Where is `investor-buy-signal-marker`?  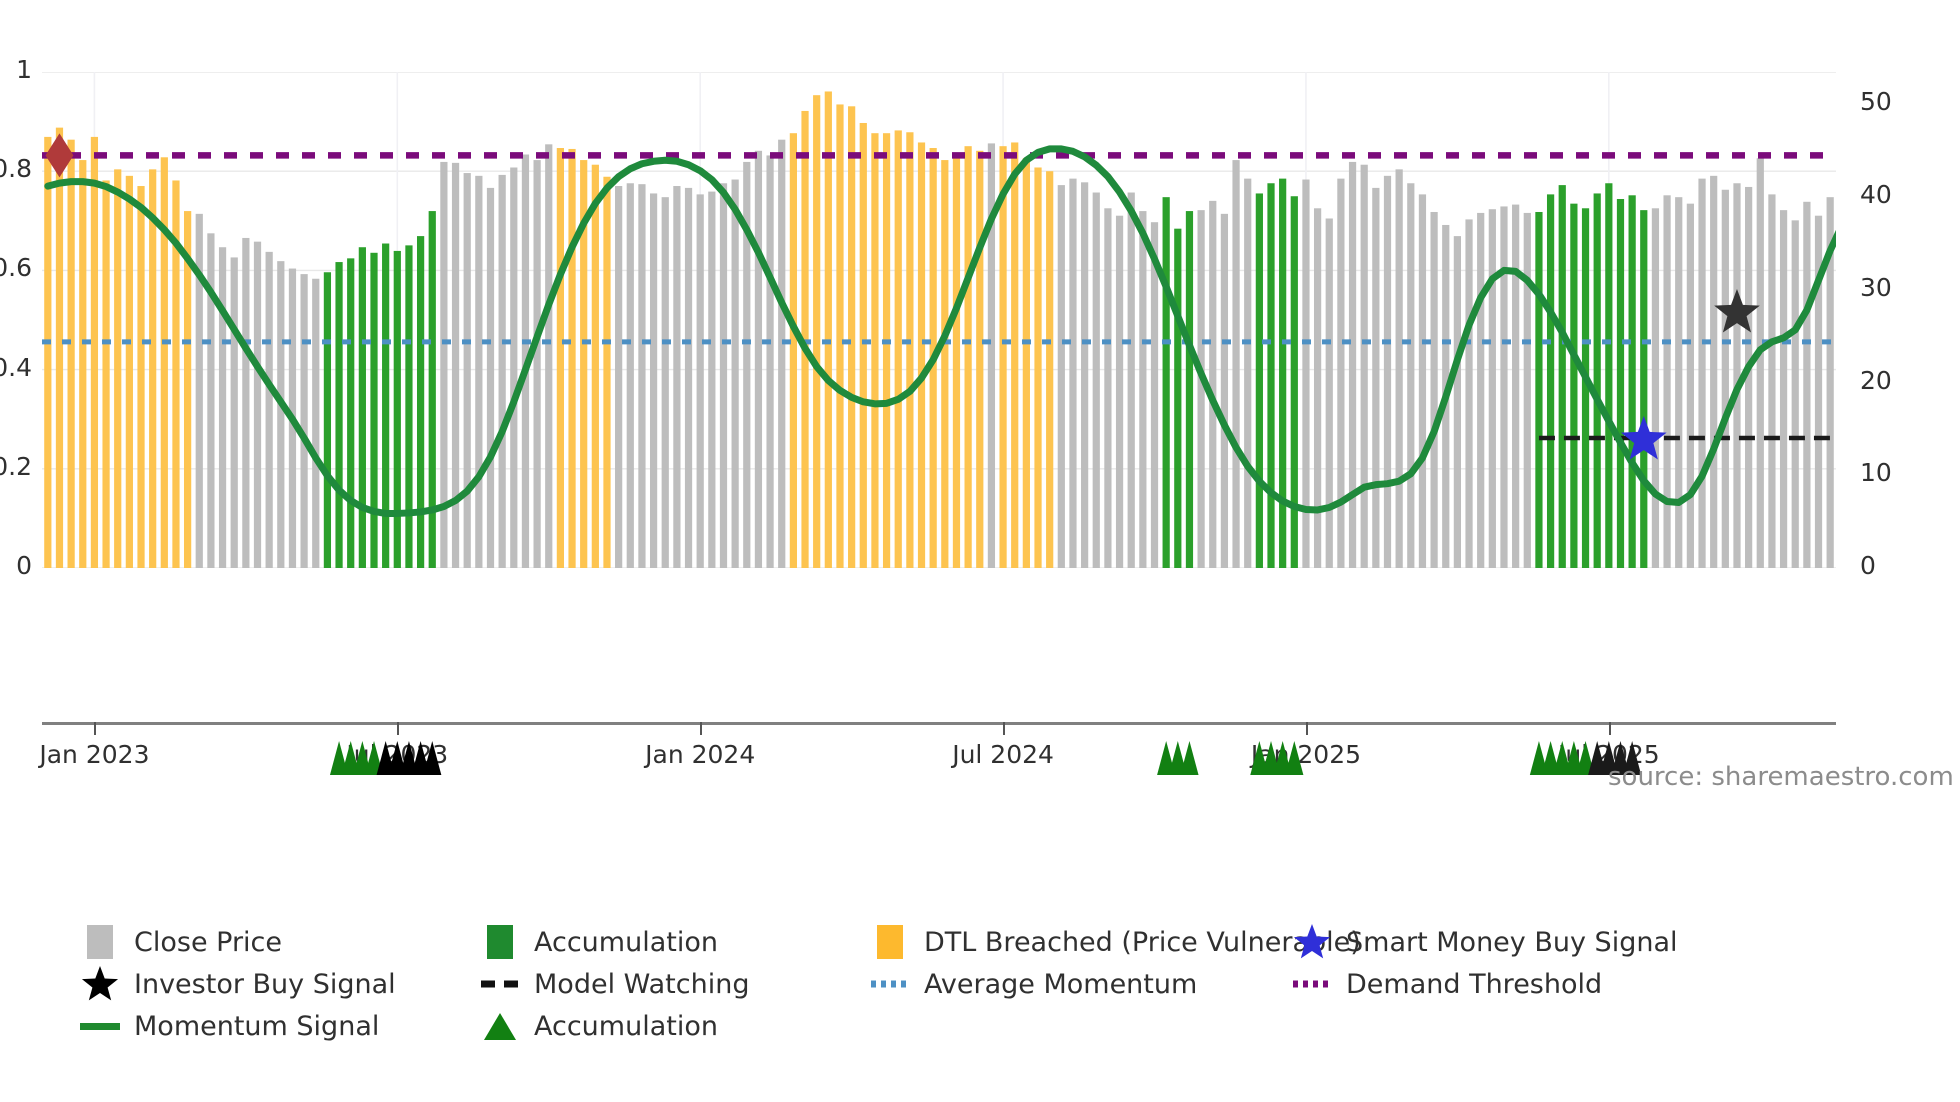
investor-buy-signal-marker is located at coordinates (1737, 311).